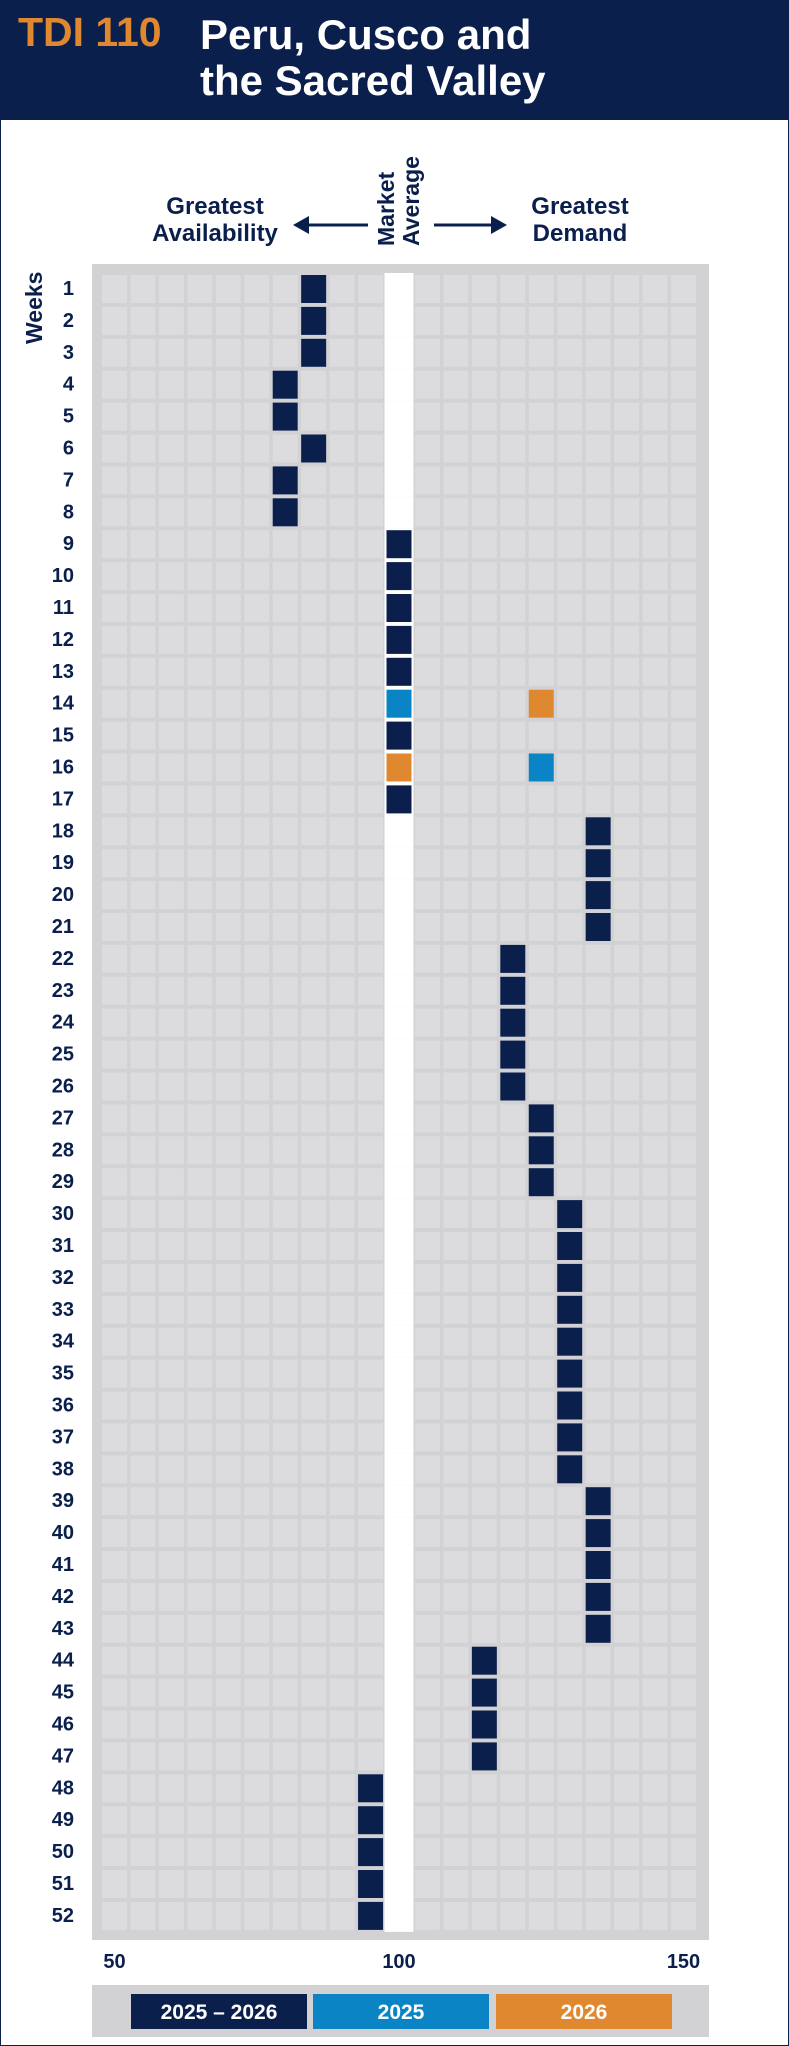 This screenshot has width=789, height=2046. What do you see at coordinates (63, 1820) in the screenshot?
I see `week-label: 49` at bounding box center [63, 1820].